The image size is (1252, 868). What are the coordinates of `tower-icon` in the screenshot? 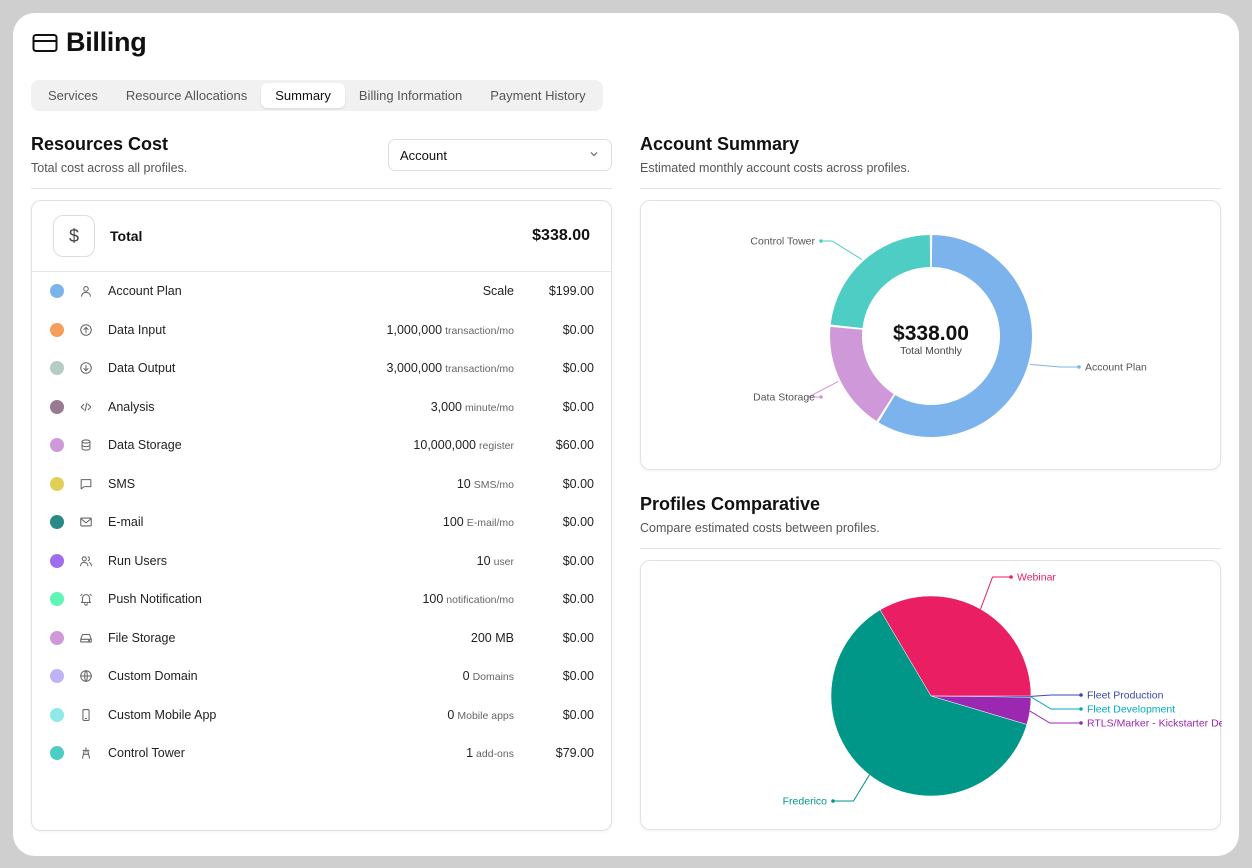 It's located at (86, 753).